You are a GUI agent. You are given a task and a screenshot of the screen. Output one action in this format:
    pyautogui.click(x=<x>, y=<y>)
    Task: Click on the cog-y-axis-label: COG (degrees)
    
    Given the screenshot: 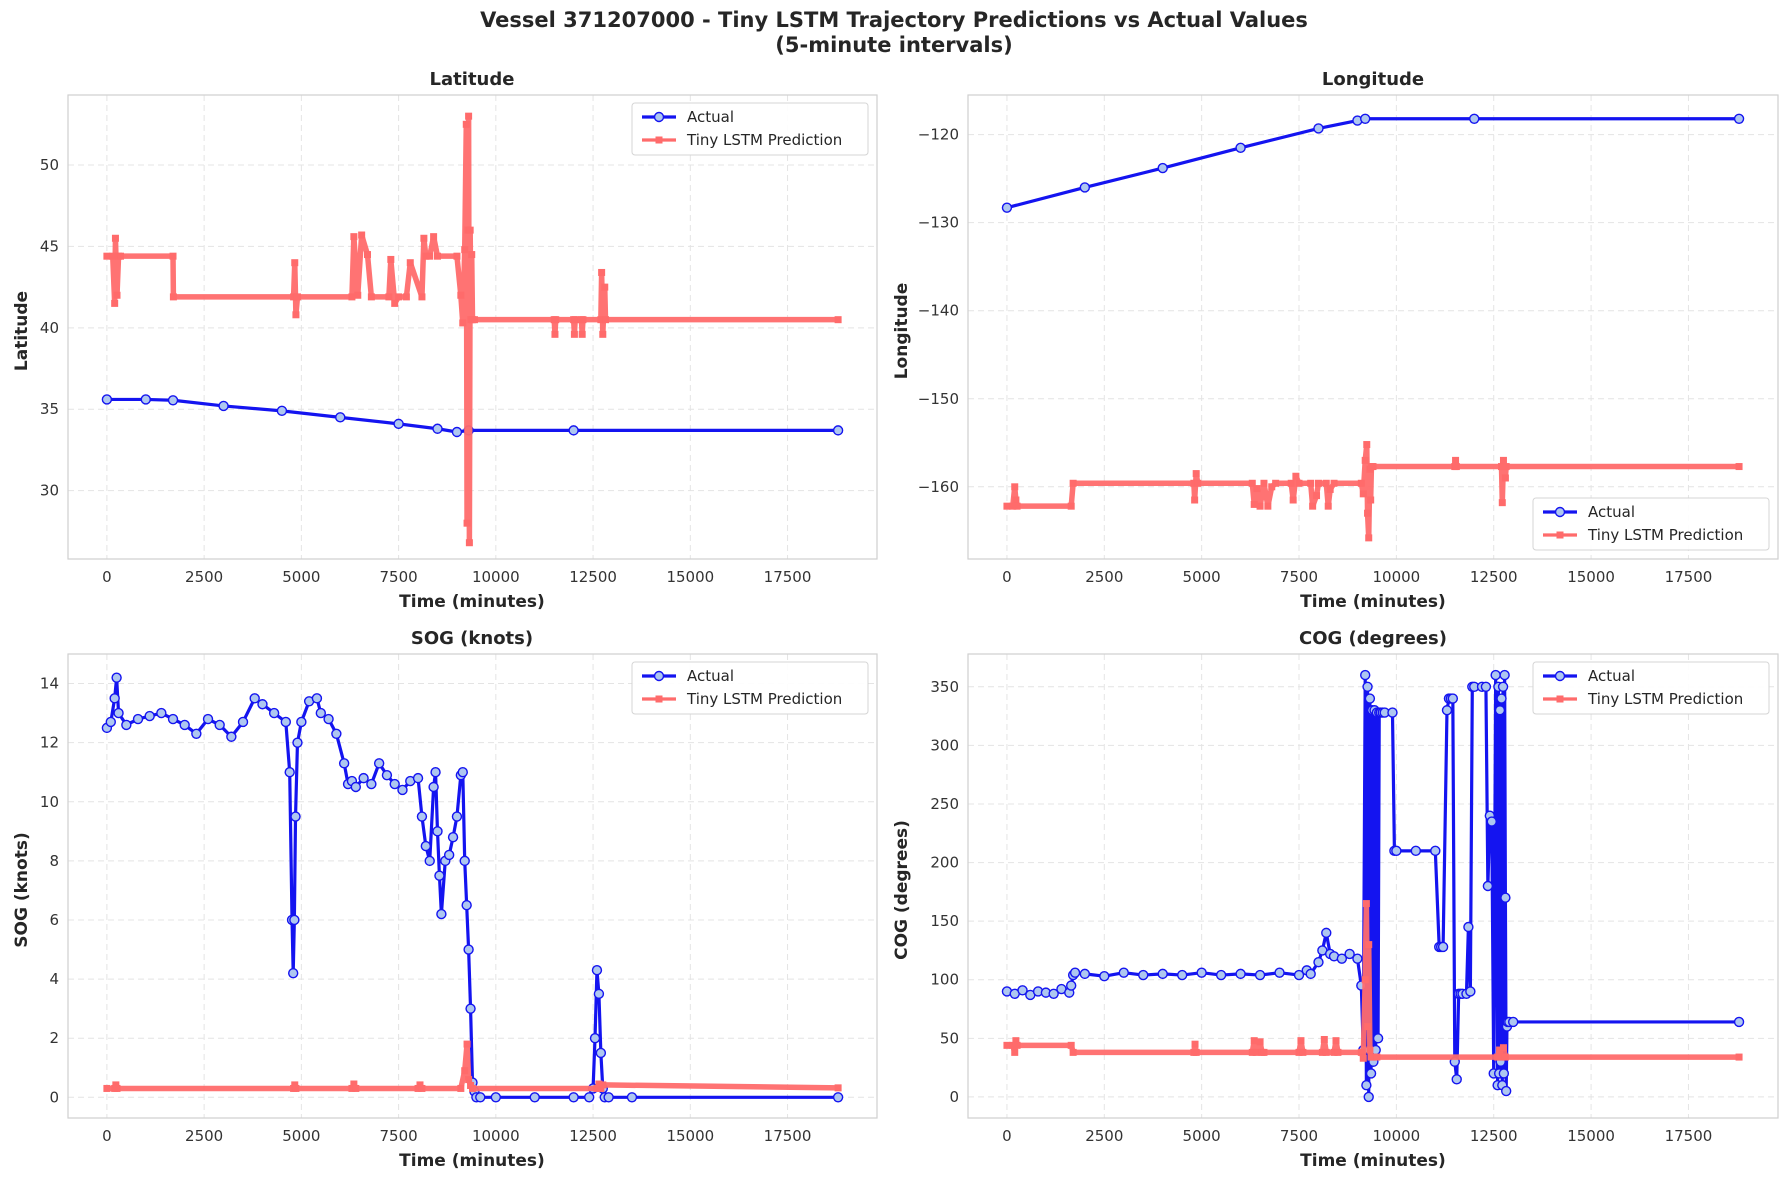 What is the action you would take?
    pyautogui.click(x=902, y=890)
    